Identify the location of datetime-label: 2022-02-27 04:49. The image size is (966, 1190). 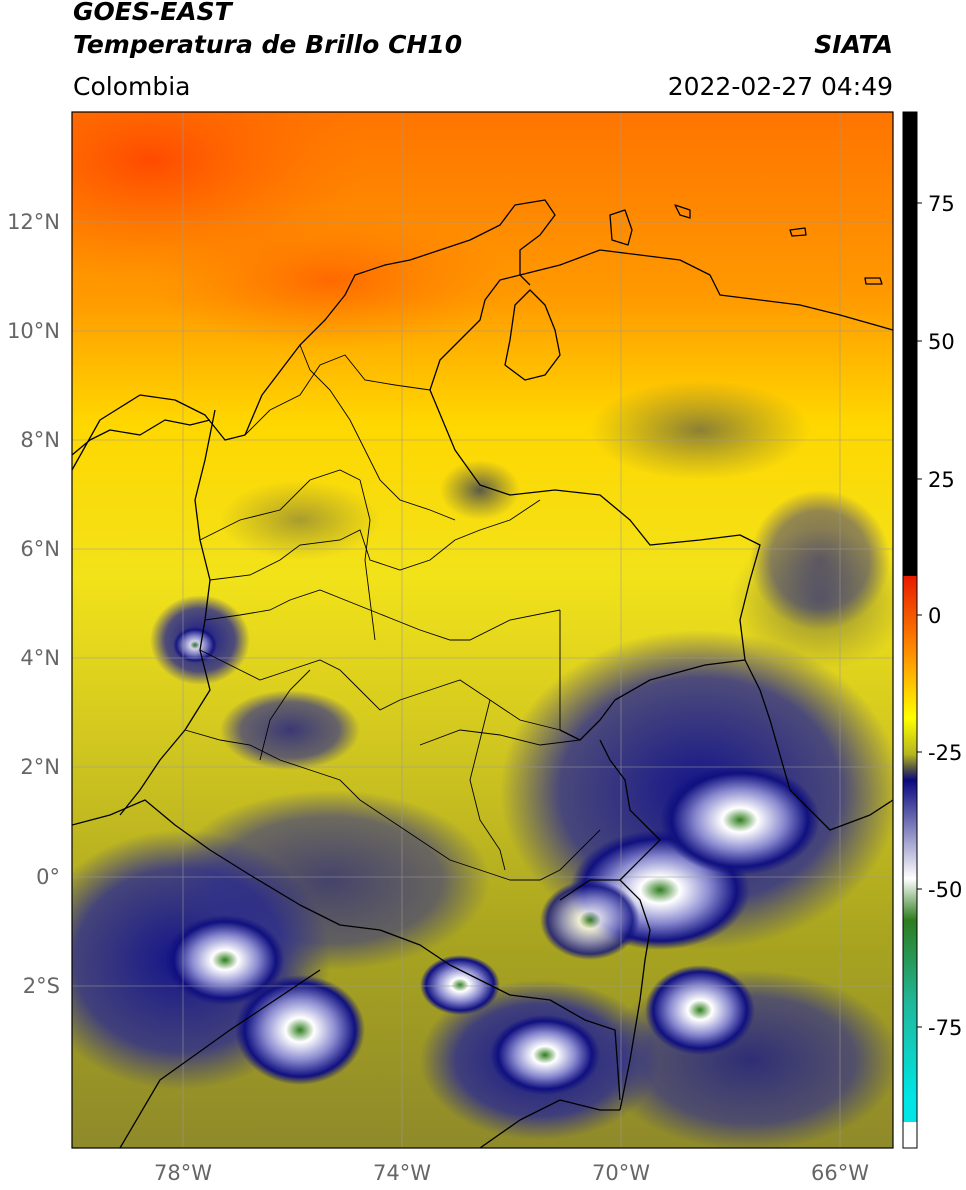
(780, 86).